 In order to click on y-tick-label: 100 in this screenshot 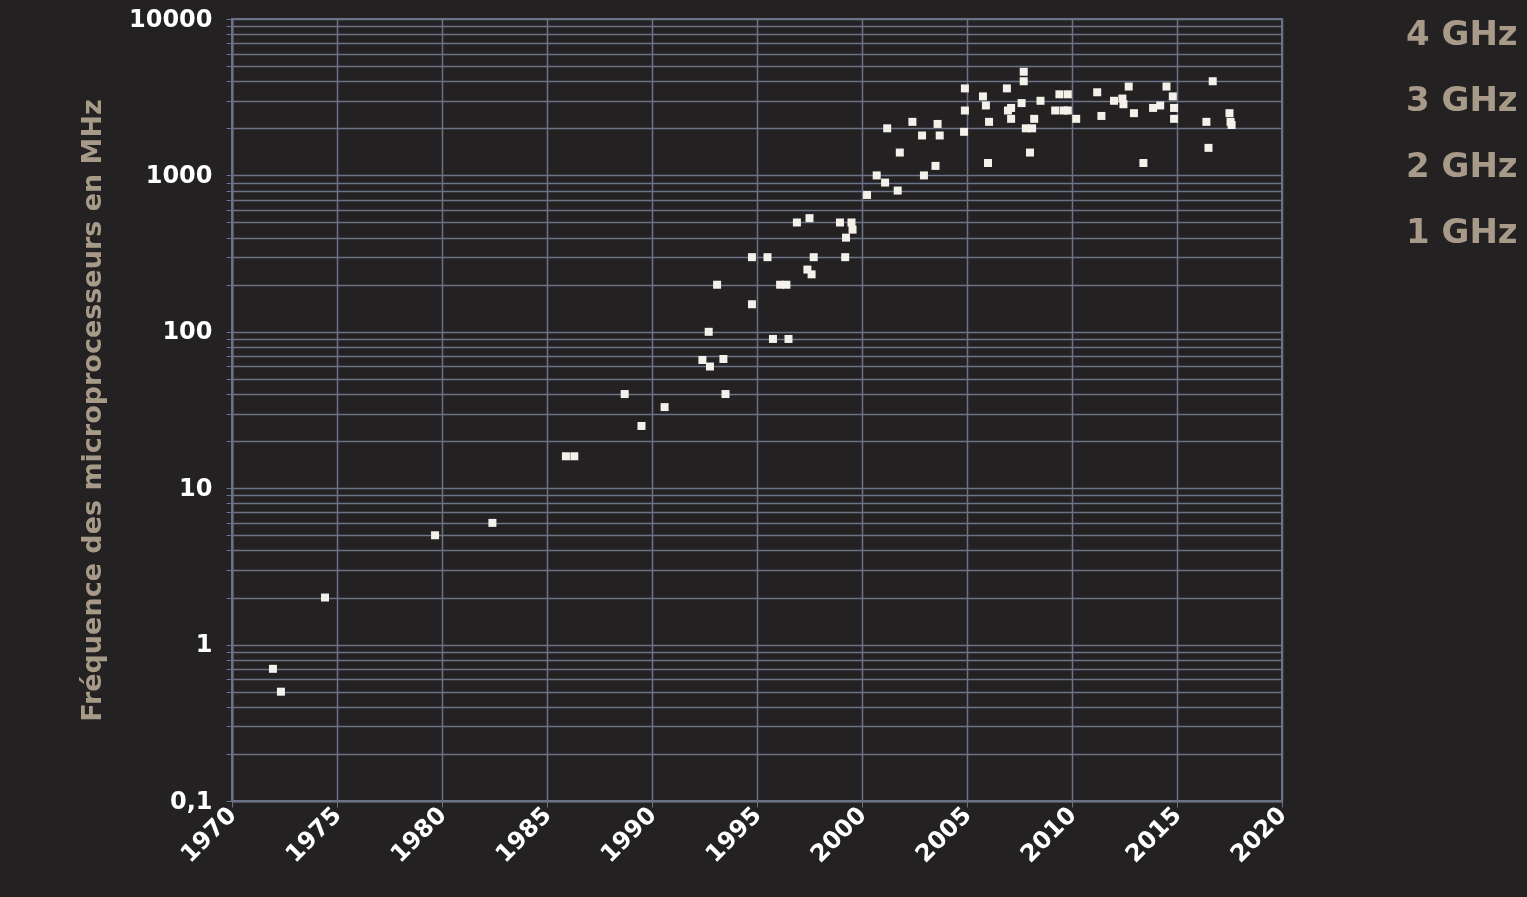, I will do `click(187, 331)`.